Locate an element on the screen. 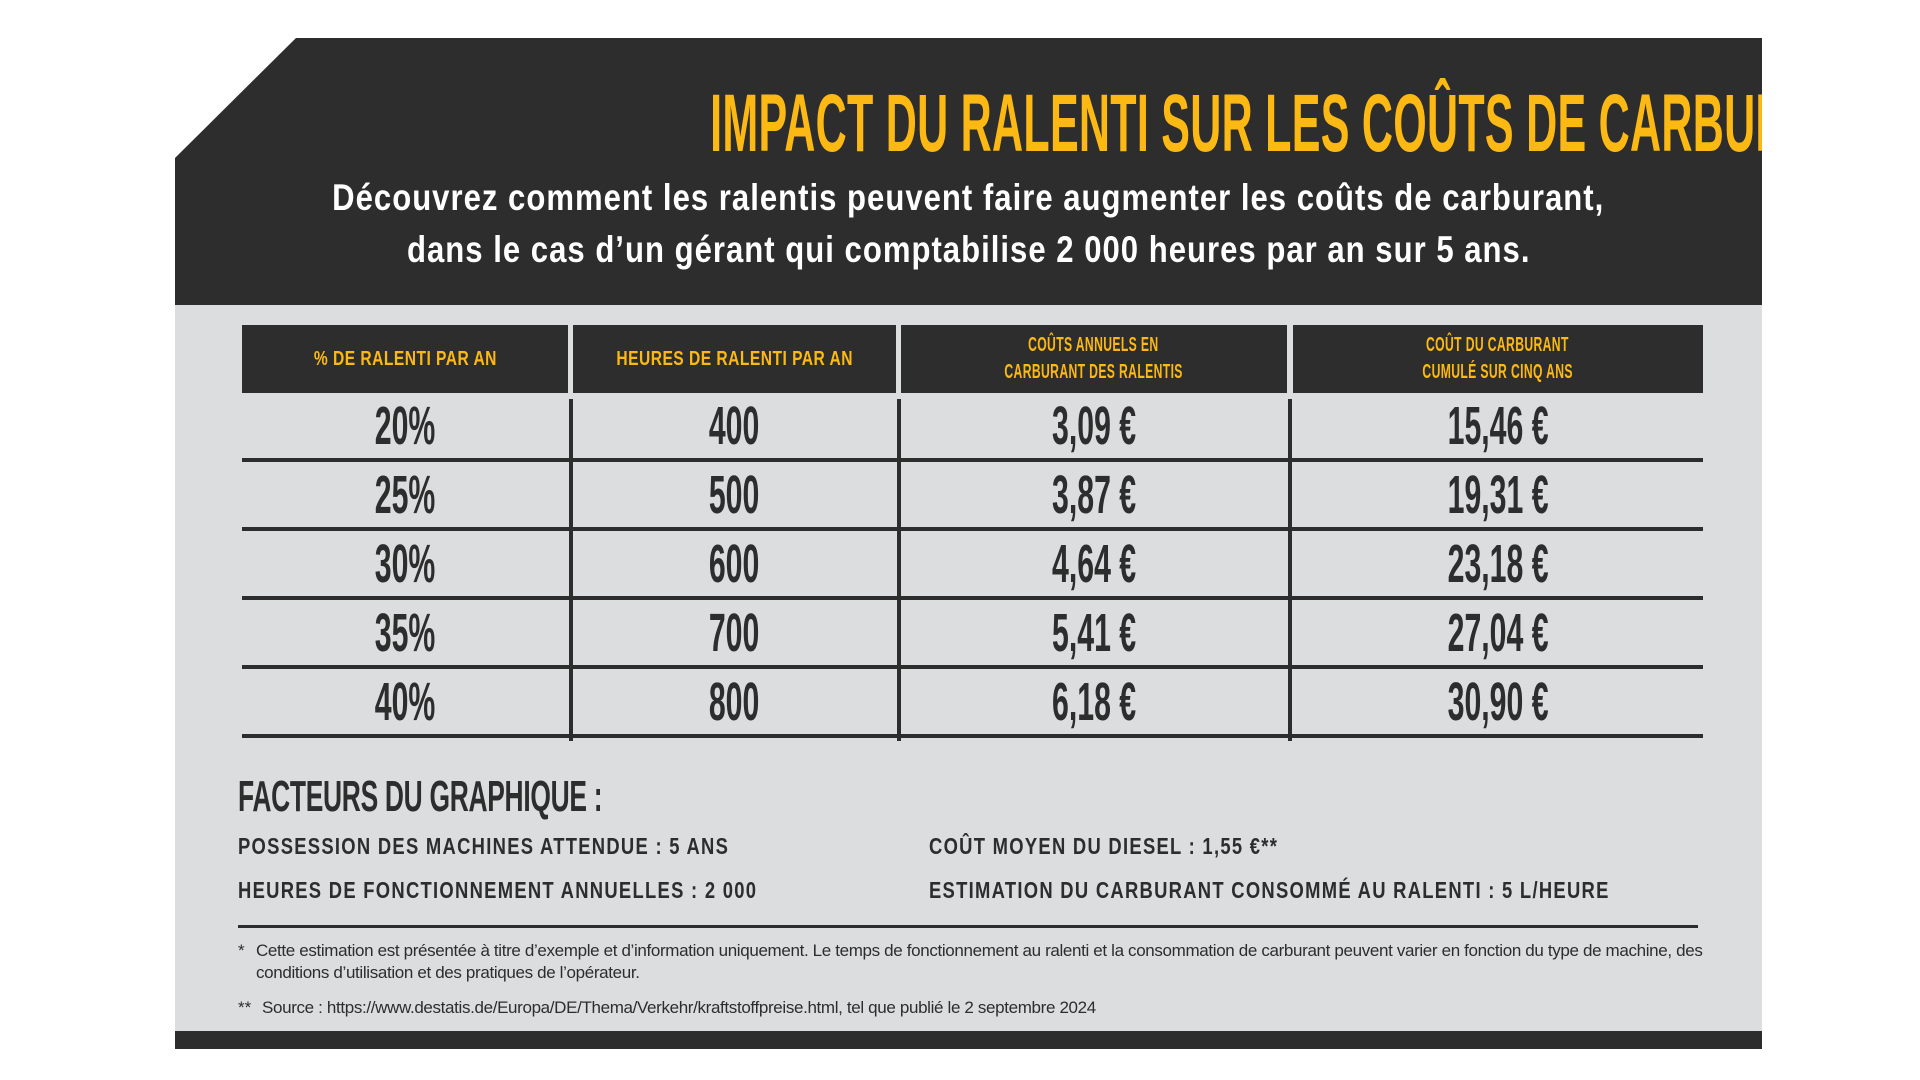 The width and height of the screenshot is (1920, 1080). facts-heading: FACTEURS DU GRAPHIQUE : is located at coordinates (420, 796).